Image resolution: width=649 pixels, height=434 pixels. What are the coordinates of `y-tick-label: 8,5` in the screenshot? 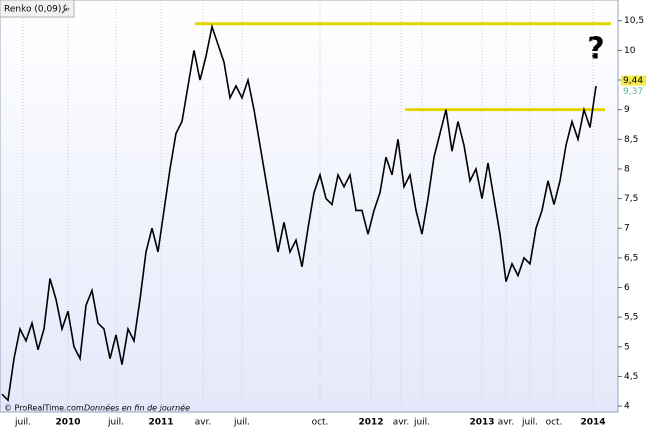 It's located at (631, 140).